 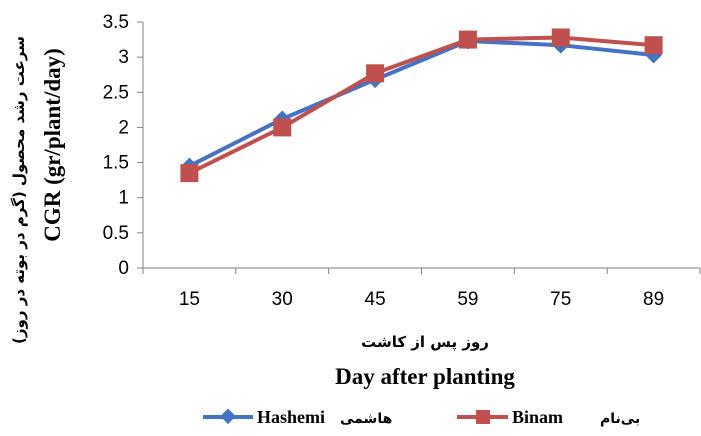 I want to click on legend-label-binam: Binam, so click(x=537, y=417).